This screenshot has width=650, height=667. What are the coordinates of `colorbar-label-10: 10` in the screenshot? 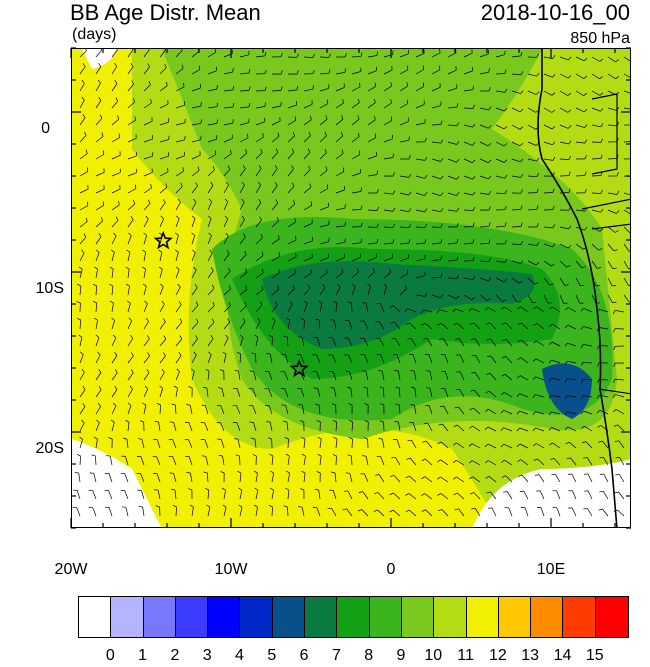 It's located at (433, 655).